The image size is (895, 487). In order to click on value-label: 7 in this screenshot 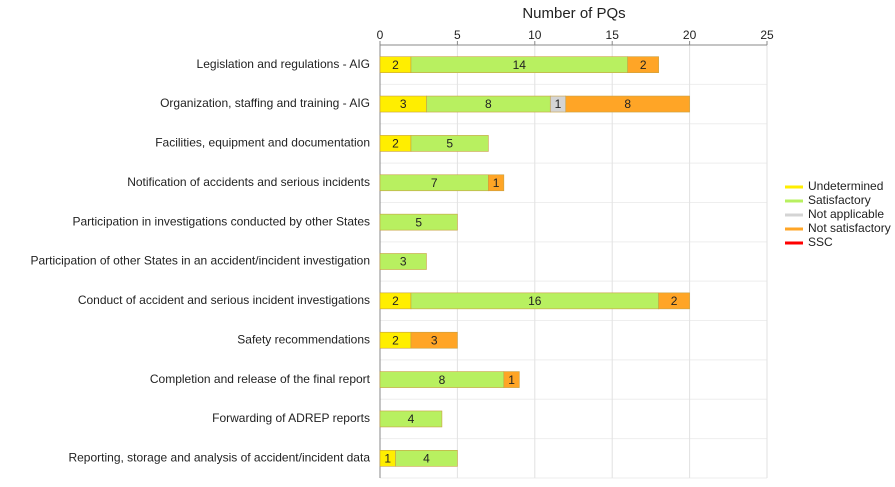, I will do `click(434, 183)`.